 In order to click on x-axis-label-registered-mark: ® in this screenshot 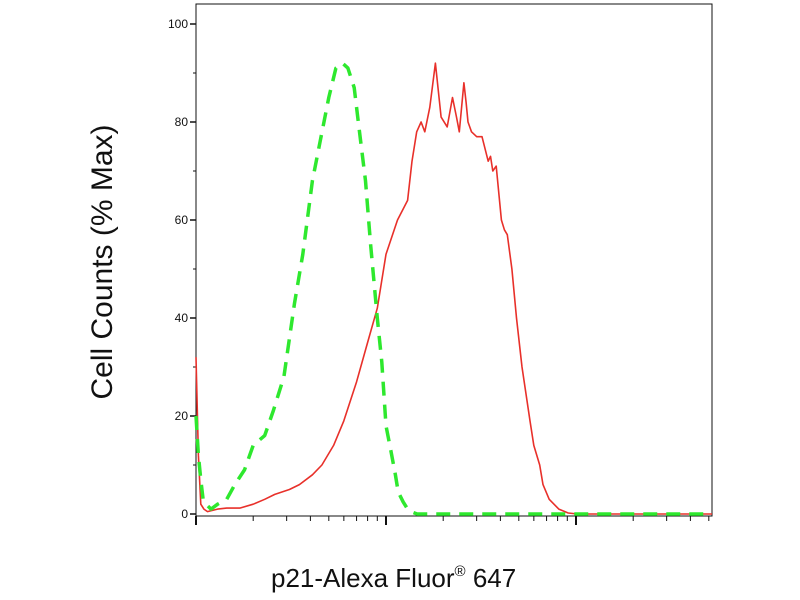, I will do `click(460, 571)`.